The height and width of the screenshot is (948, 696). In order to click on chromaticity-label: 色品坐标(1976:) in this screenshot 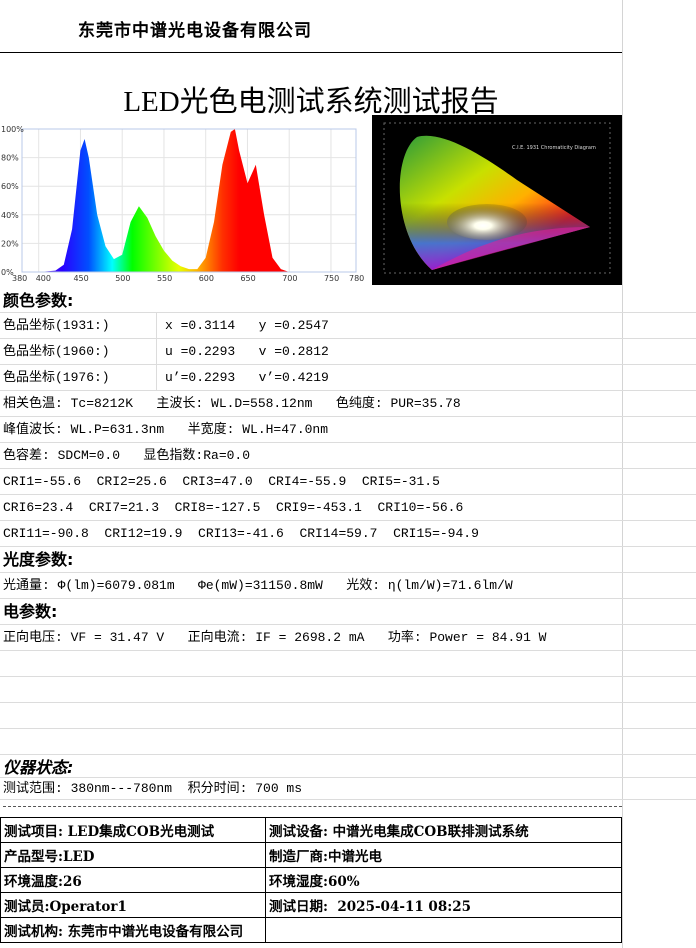, I will do `click(56, 377)`.